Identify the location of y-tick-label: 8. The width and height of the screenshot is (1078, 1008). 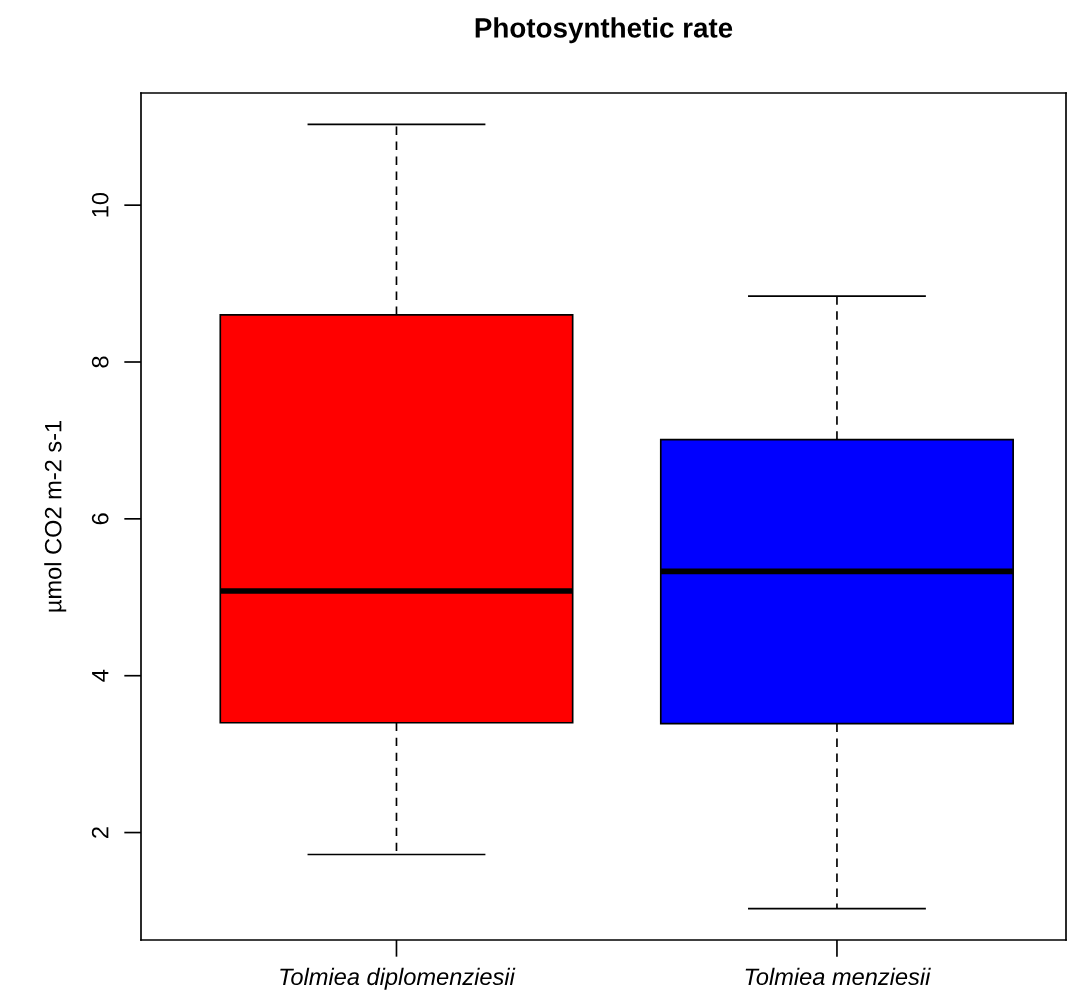
(100, 362).